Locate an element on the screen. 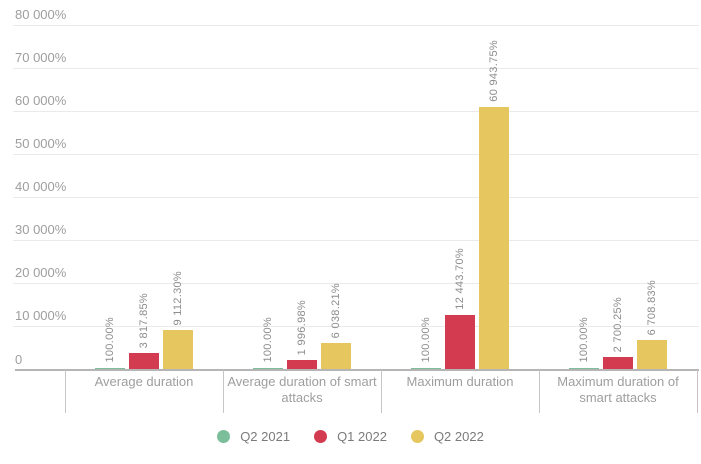 The width and height of the screenshot is (701, 464). x-axis-label: Maximum duration of smart attacks is located at coordinates (618, 389).